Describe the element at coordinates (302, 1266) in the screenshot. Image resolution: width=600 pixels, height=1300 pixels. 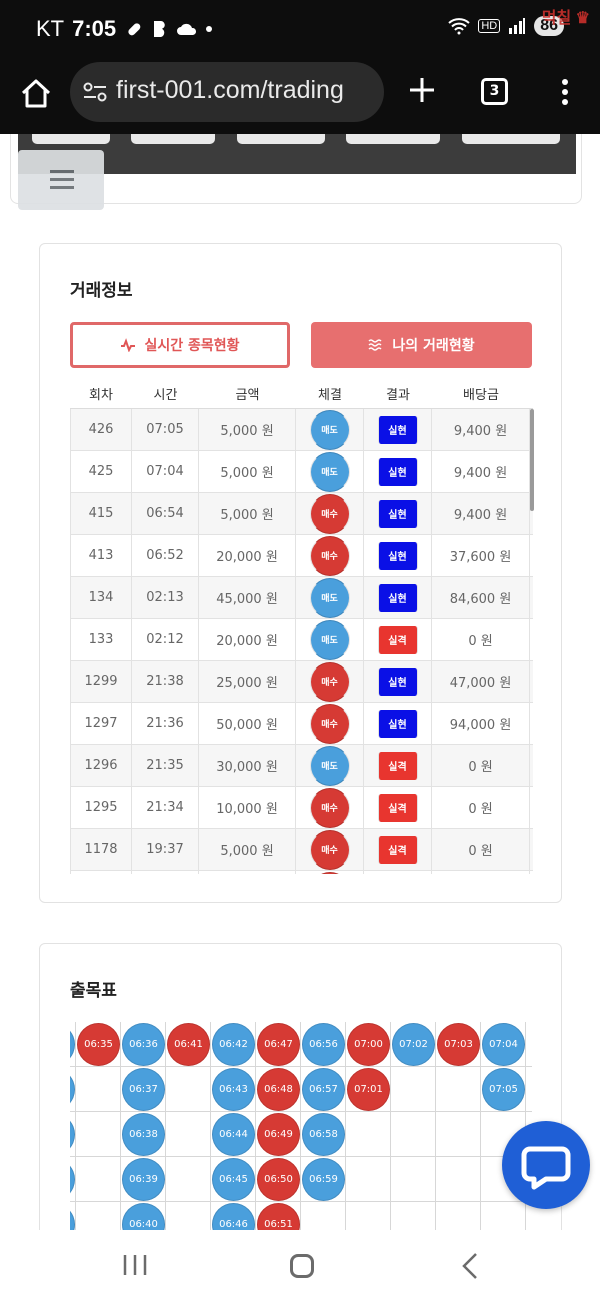
I see `home-nav-icon` at that location.